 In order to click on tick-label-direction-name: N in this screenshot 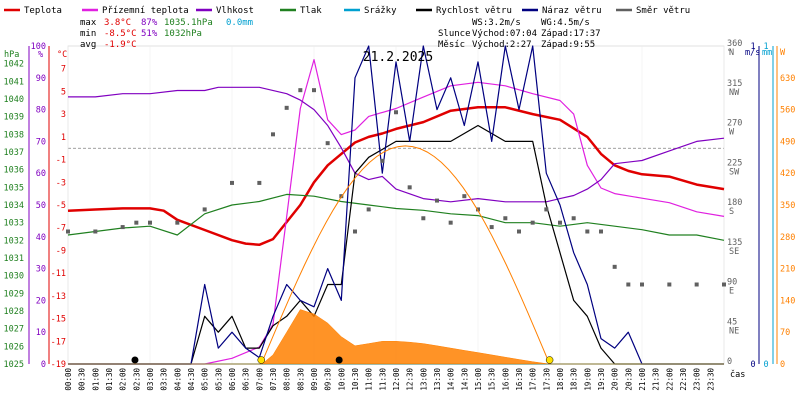, I will do `click(731, 53)`.